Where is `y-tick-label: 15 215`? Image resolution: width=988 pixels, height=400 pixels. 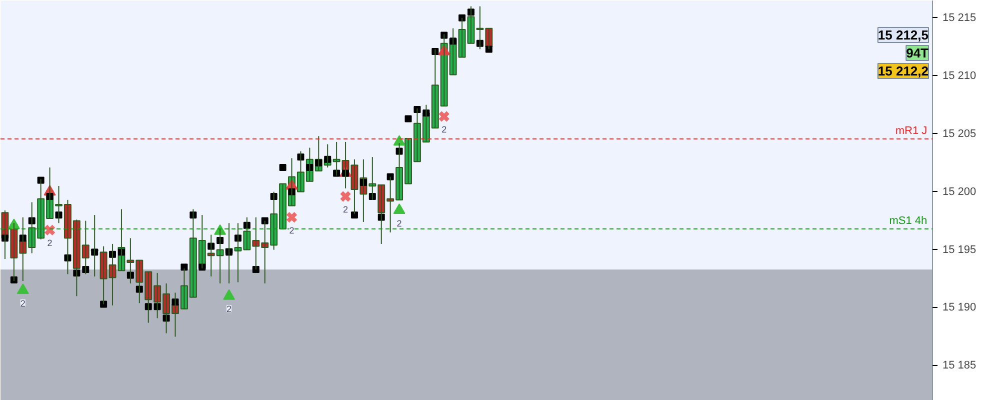
y-tick-label: 15 215 is located at coordinates (959, 18).